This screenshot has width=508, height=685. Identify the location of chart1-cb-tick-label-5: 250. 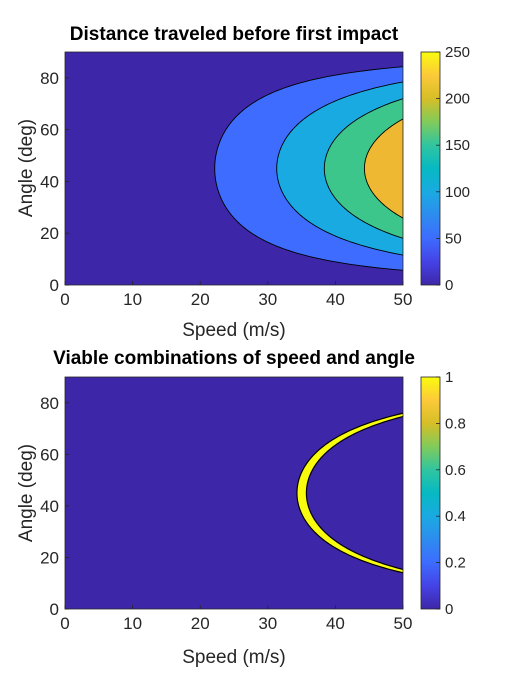
(457, 52).